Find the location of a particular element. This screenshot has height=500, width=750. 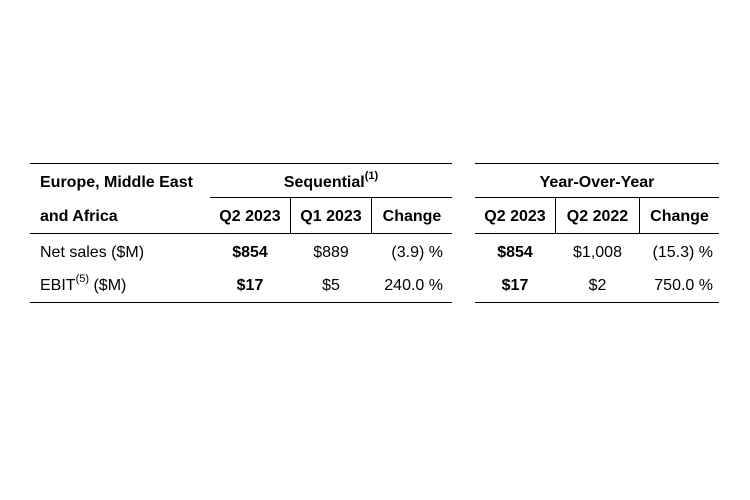

bottom-rule-left is located at coordinates (241, 302).